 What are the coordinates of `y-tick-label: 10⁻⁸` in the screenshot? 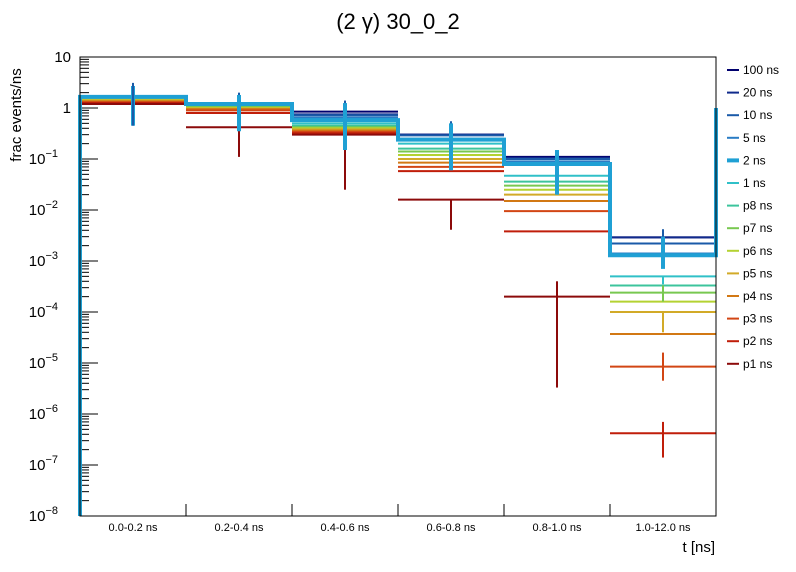 It's located at (43, 515).